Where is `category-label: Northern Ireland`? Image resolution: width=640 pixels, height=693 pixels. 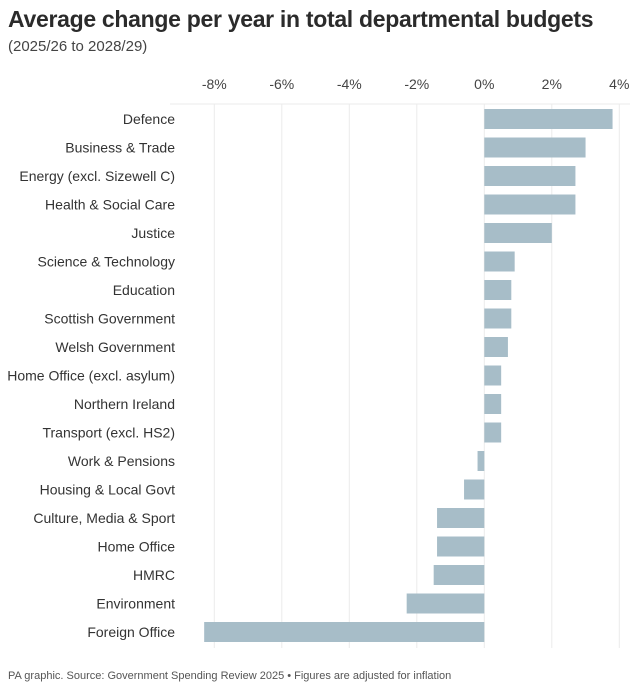
category-label: Northern Ireland is located at coordinates (124, 404).